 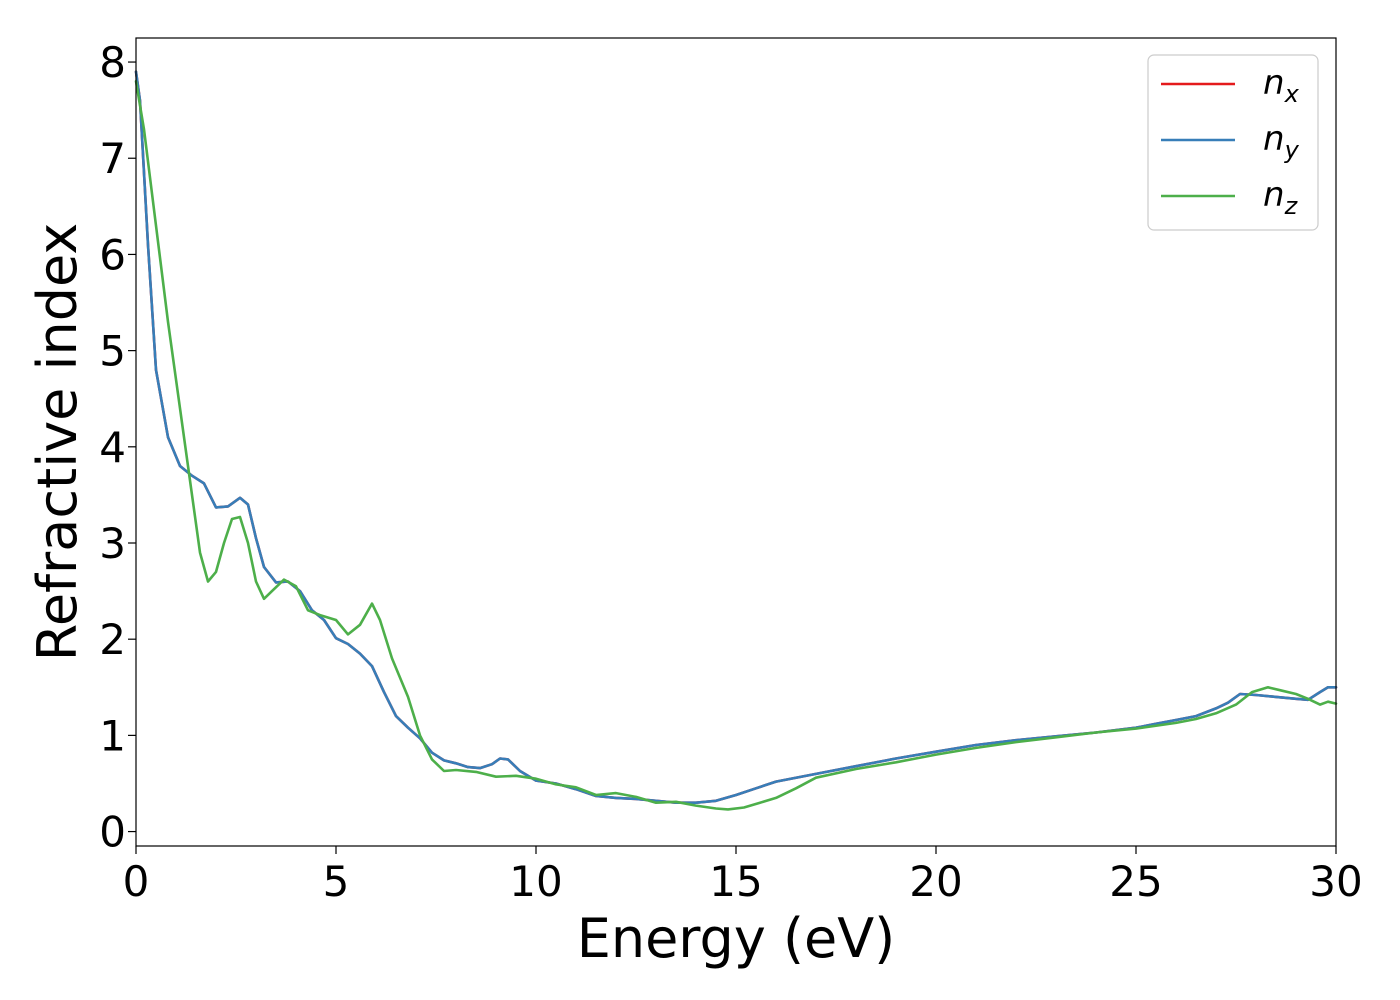 I want to click on y-tick-label: 7, so click(x=112, y=158).